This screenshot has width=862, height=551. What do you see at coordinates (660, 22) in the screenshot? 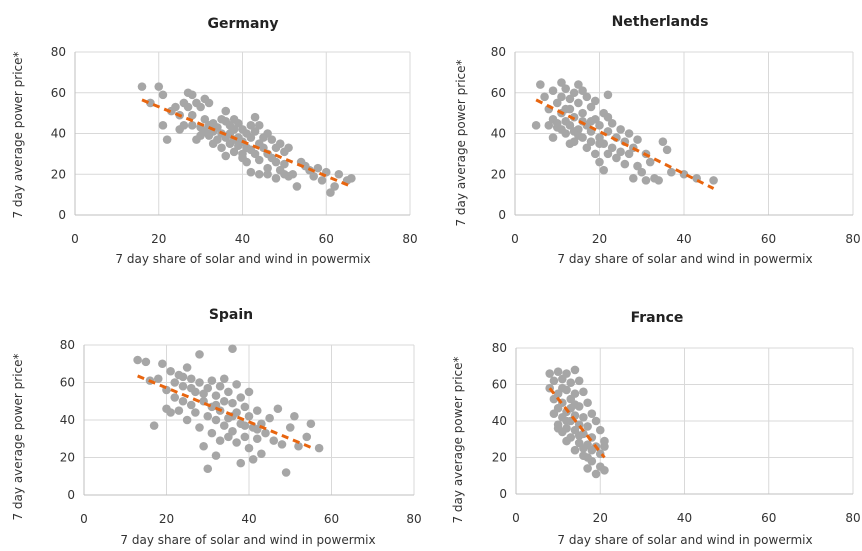
I see `chart-title-netherlands: Netherlands` at bounding box center [660, 22].